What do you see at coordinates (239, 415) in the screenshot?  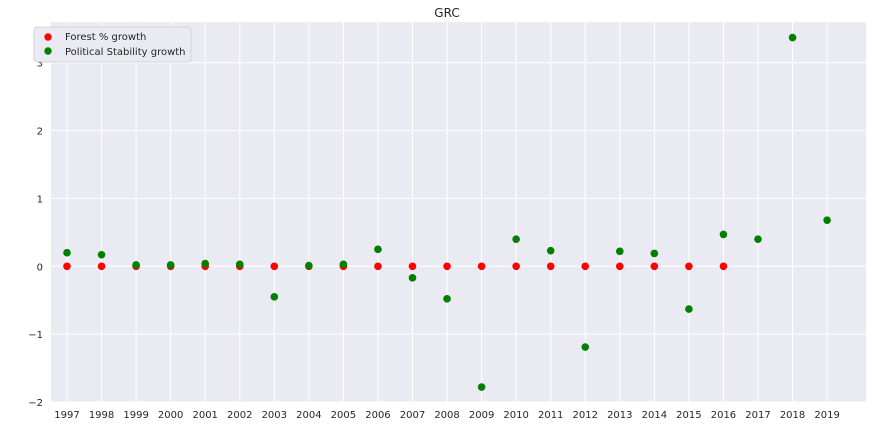 I see `x-tick-label: 2002` at bounding box center [239, 415].